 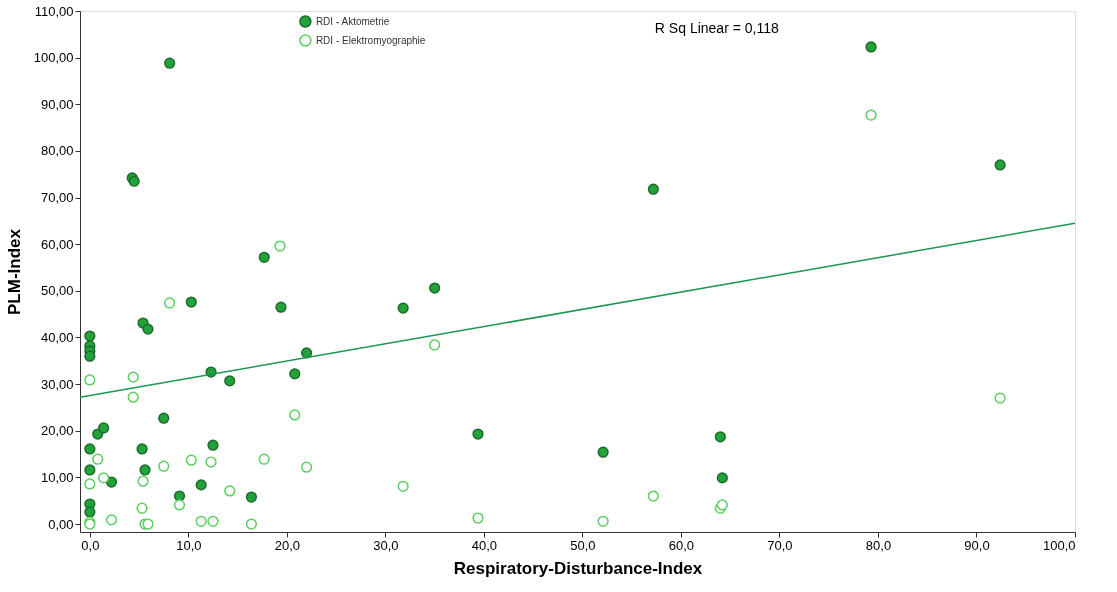 What do you see at coordinates (57, 104) in the screenshot?
I see `y-tick-label: 90,00` at bounding box center [57, 104].